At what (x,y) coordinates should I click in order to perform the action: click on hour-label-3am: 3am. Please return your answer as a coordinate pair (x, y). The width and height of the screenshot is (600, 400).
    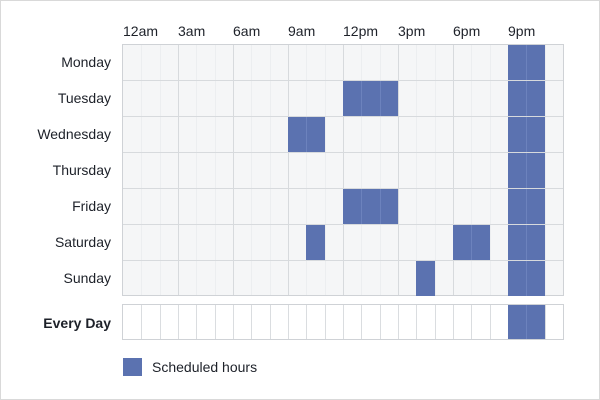
    Looking at the image, I should click on (192, 31).